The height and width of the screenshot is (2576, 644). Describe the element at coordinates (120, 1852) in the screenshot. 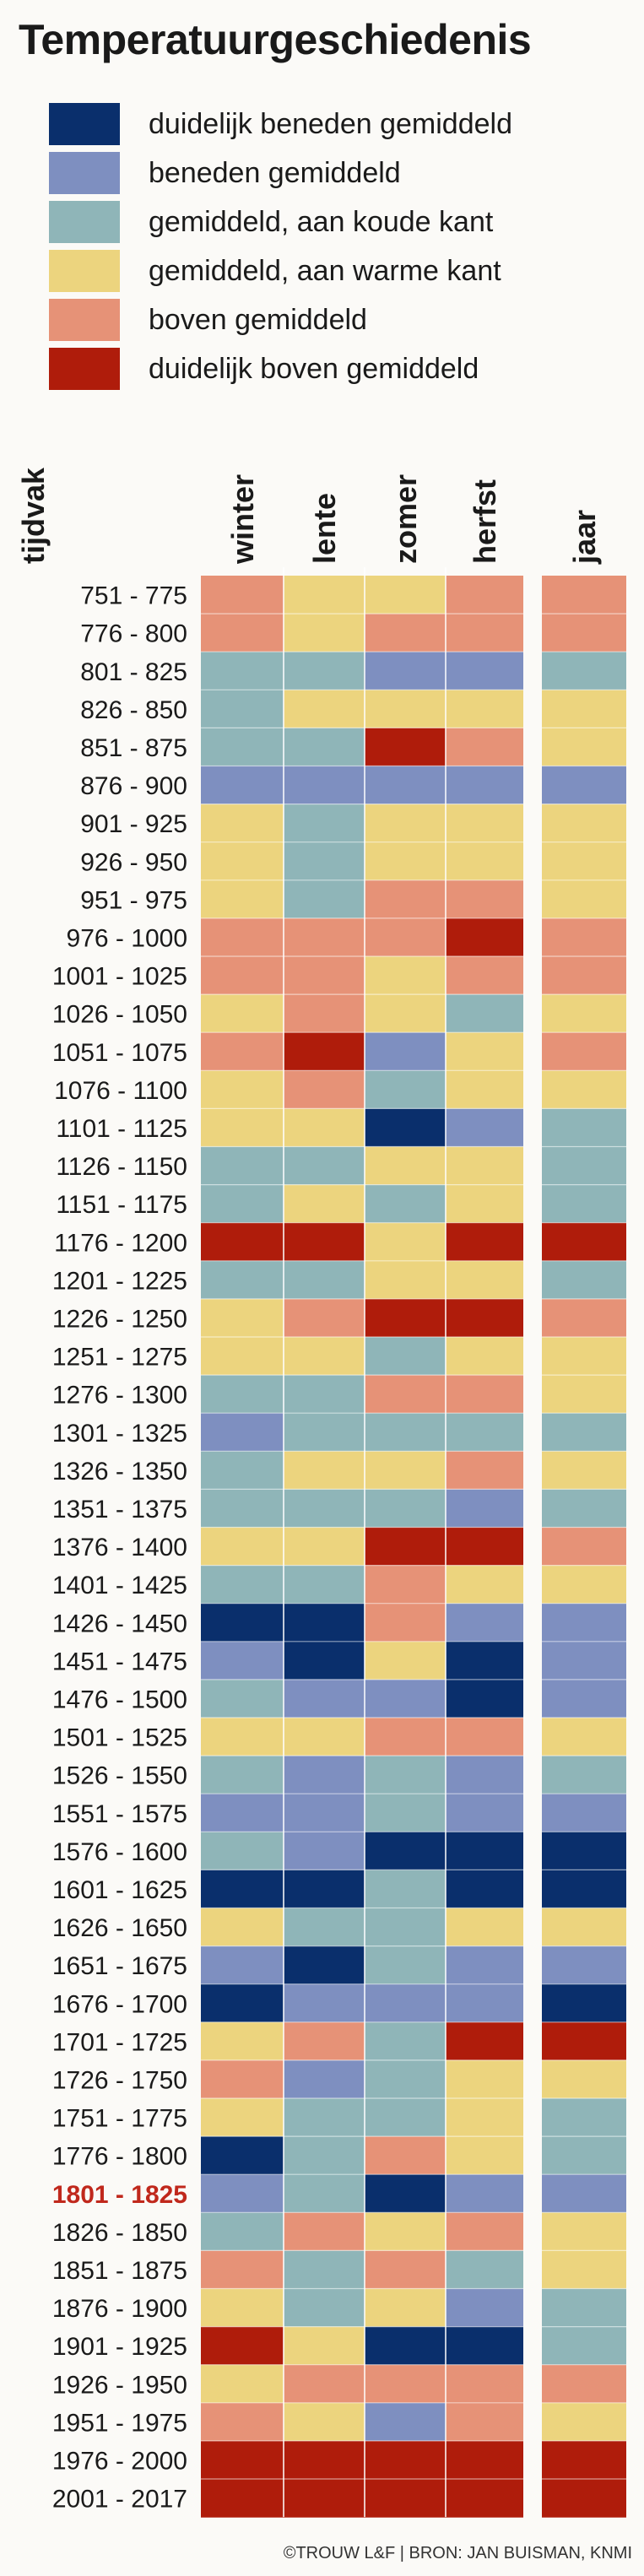

I see `row-label: 1576 - 1600` at that location.